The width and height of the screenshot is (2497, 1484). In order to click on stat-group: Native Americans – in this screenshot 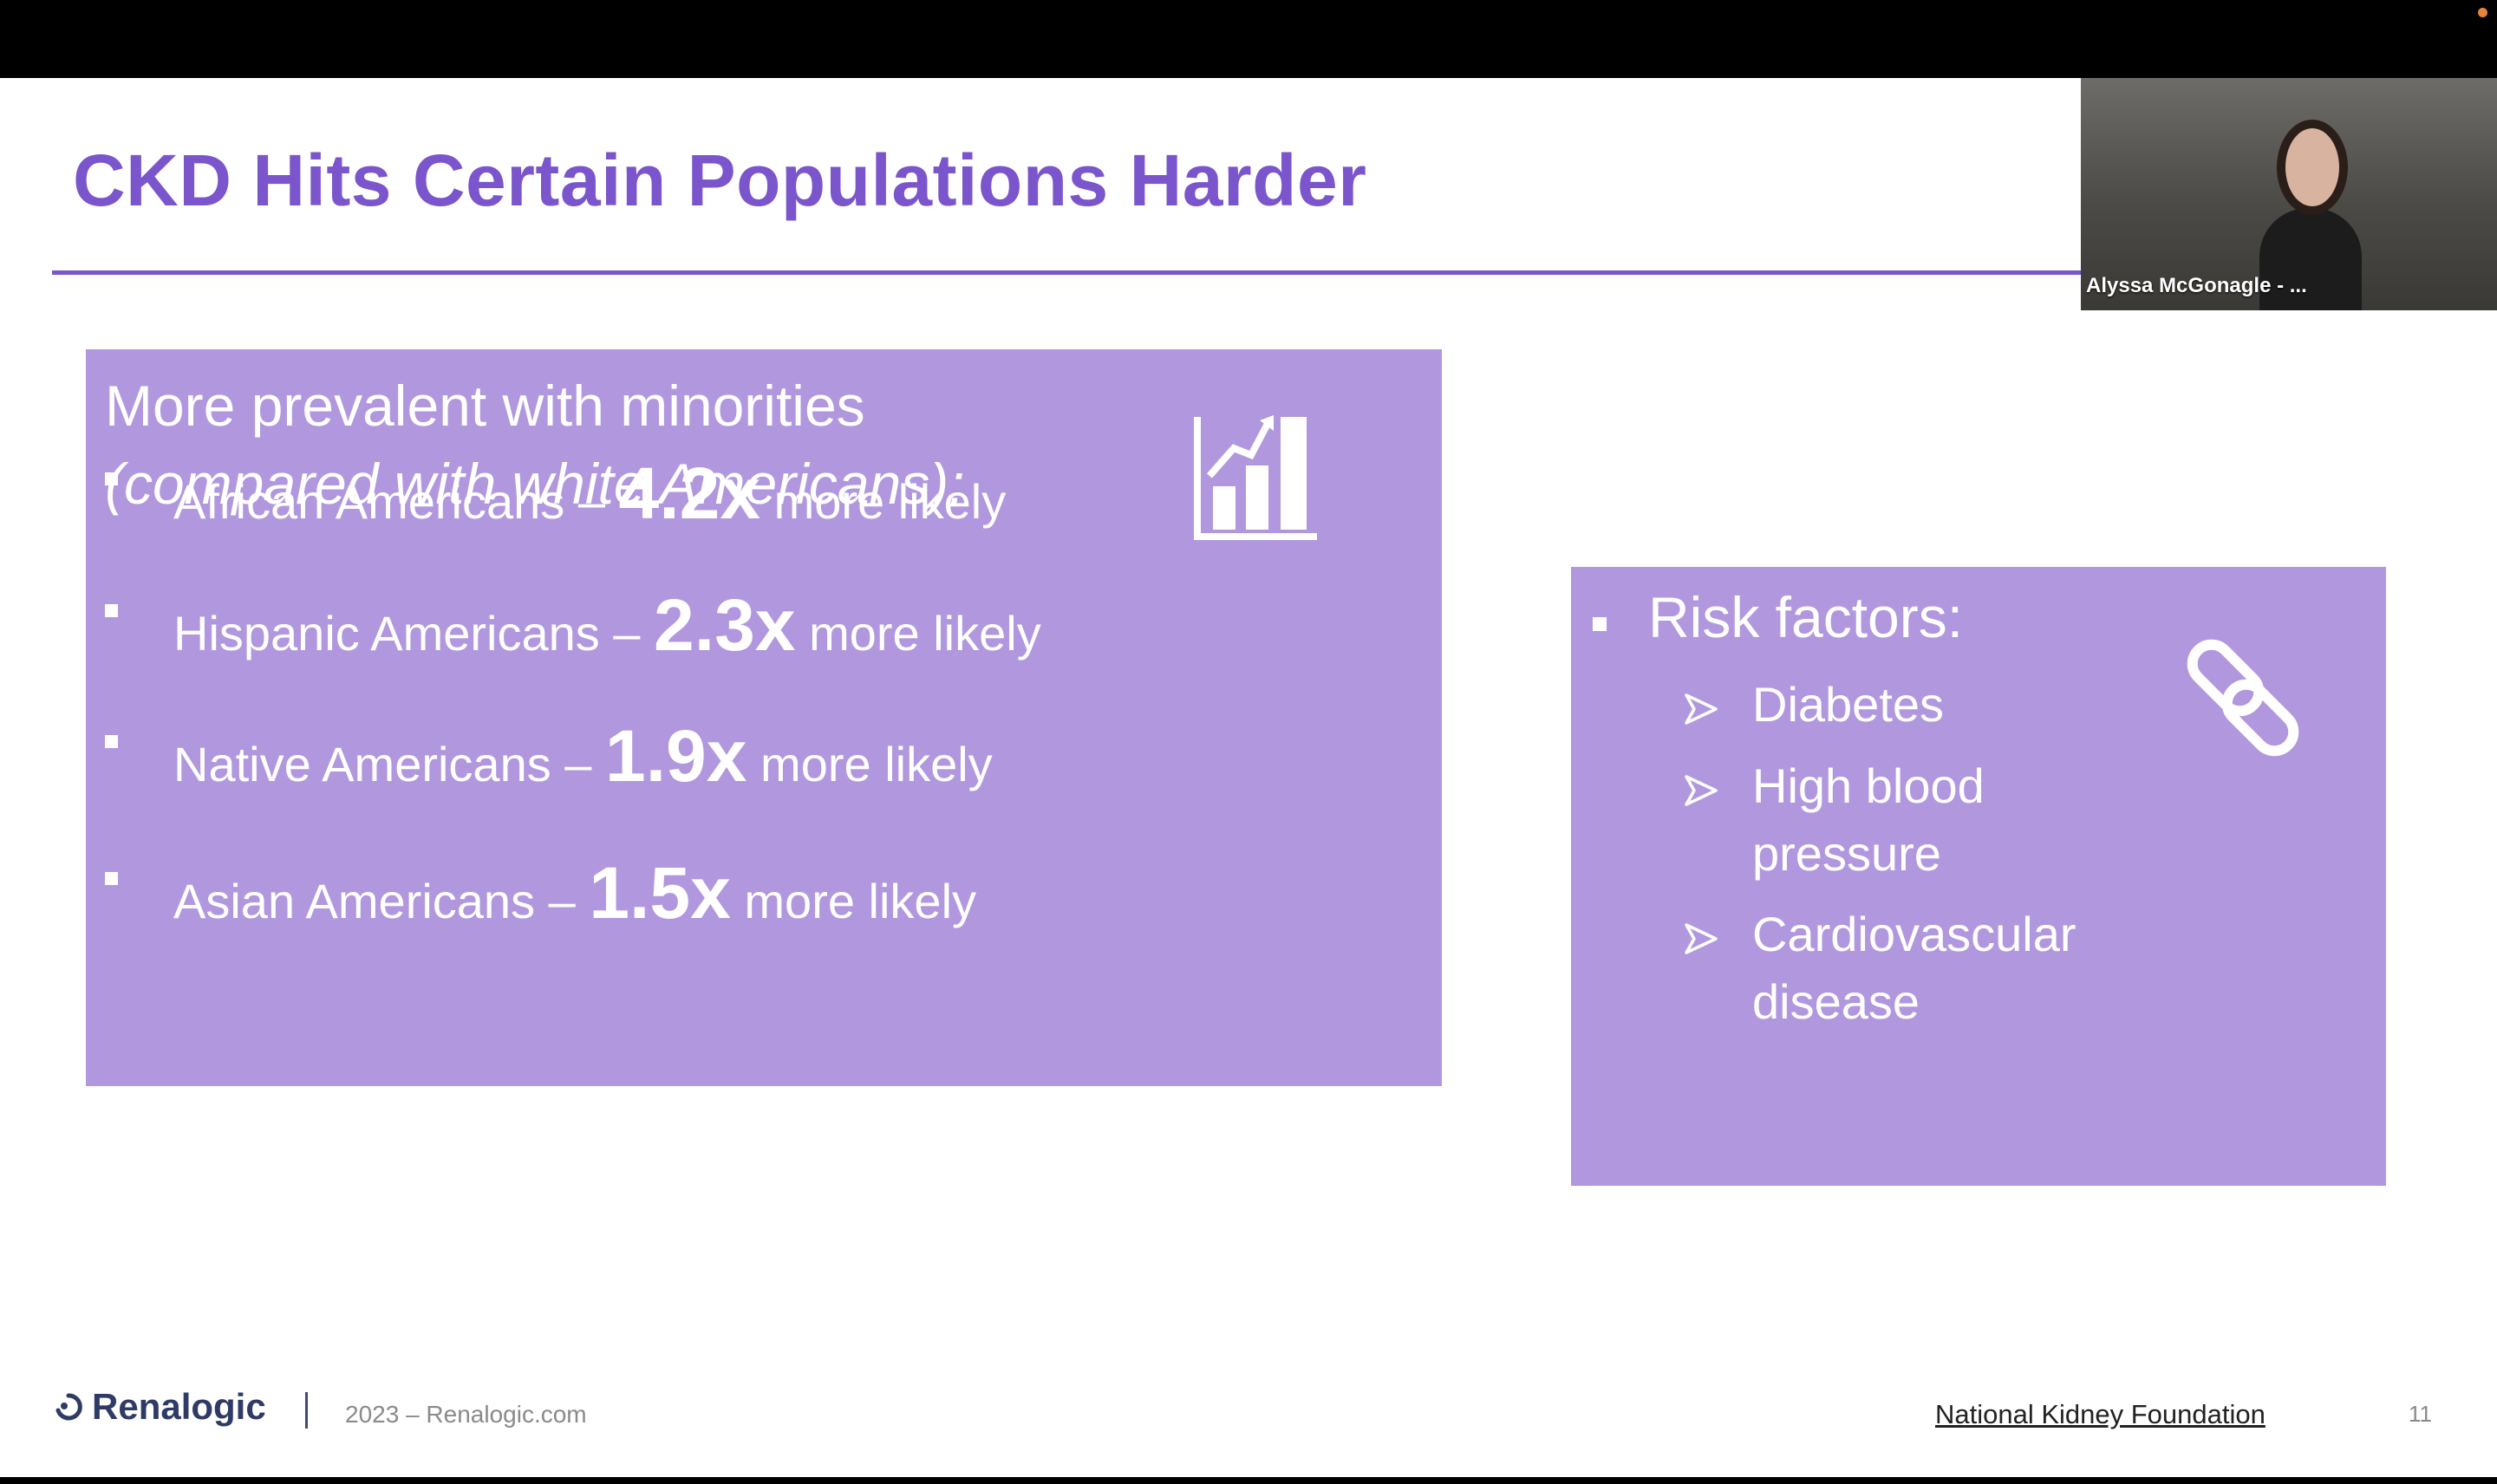, I will do `click(389, 764)`.